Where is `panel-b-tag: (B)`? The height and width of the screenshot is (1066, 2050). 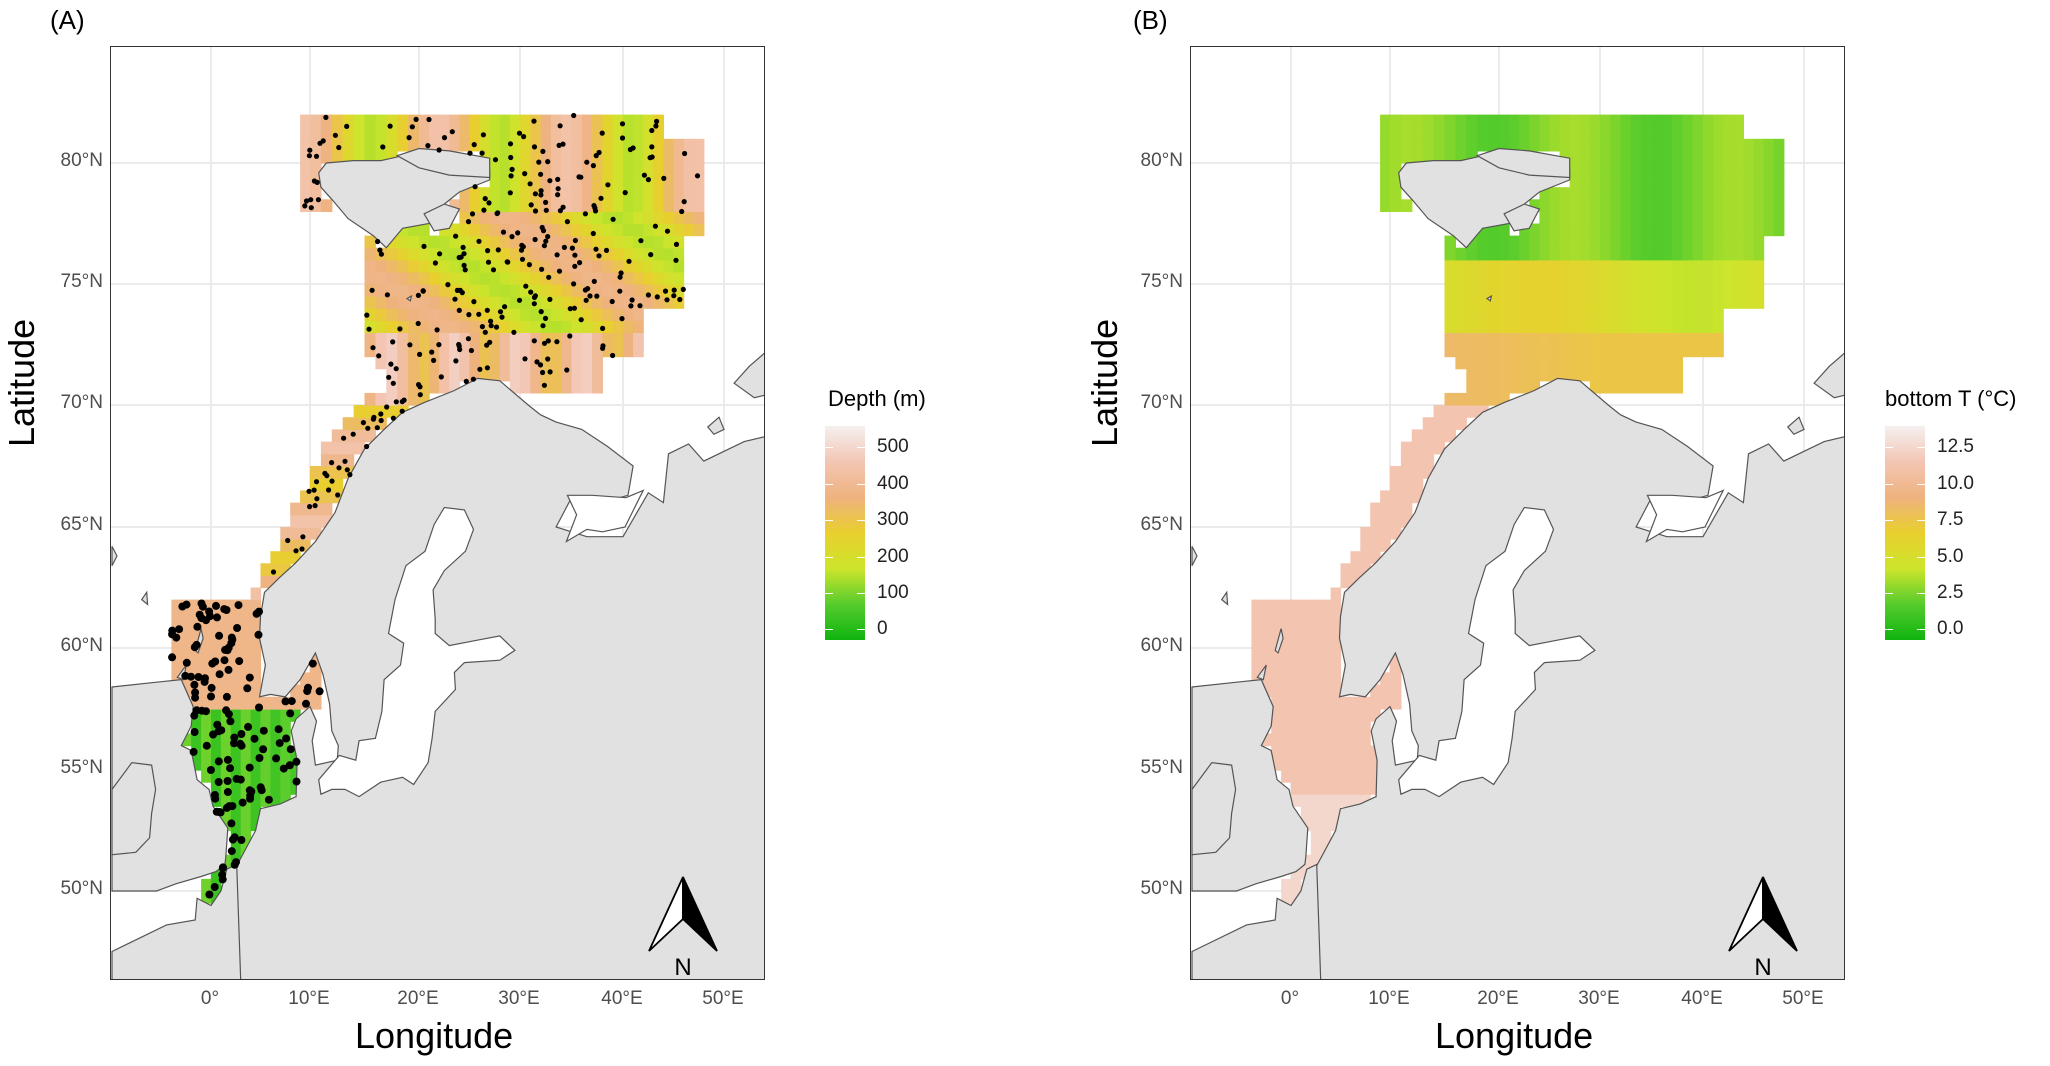
panel-b-tag: (B) is located at coordinates (1150, 20).